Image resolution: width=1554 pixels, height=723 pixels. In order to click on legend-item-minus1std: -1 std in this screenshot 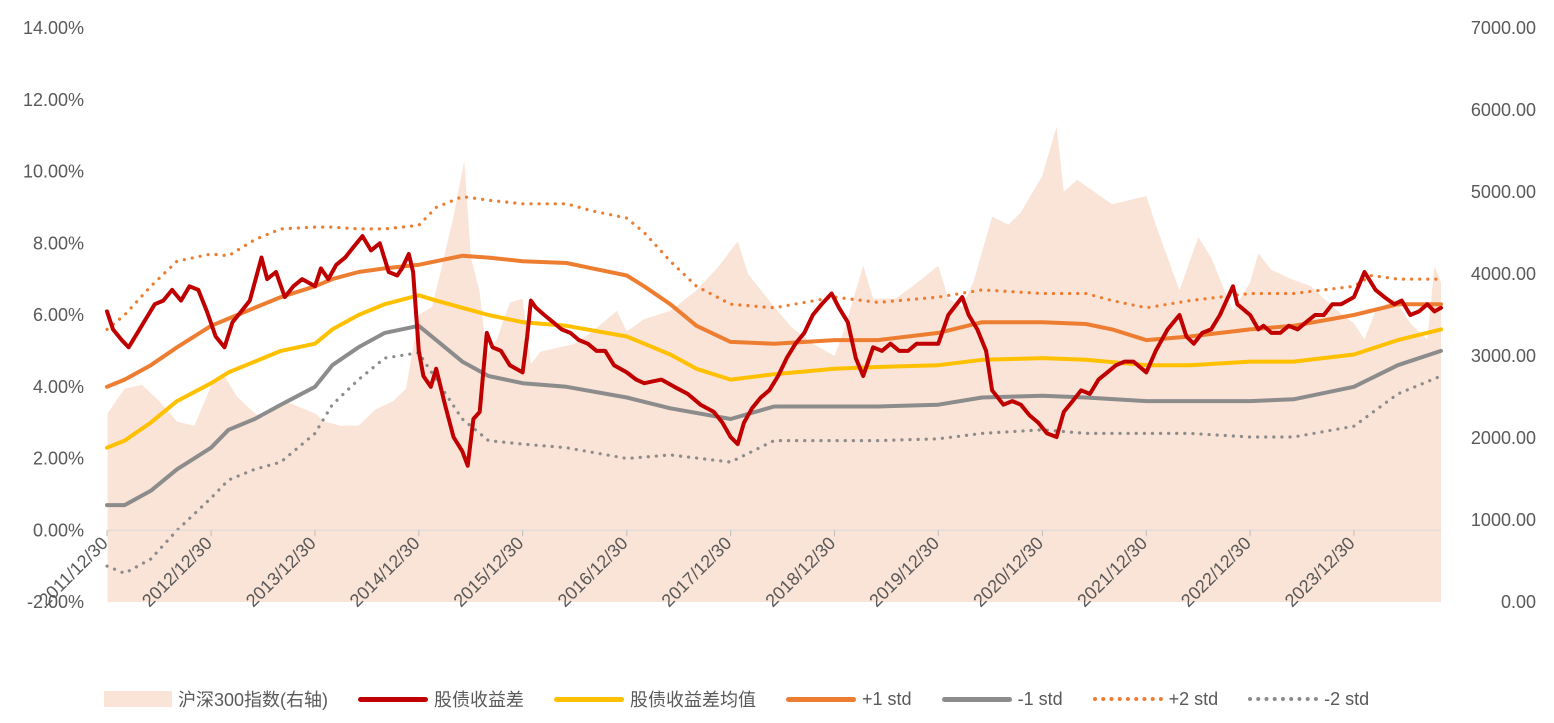, I will do `click(1002, 699)`.